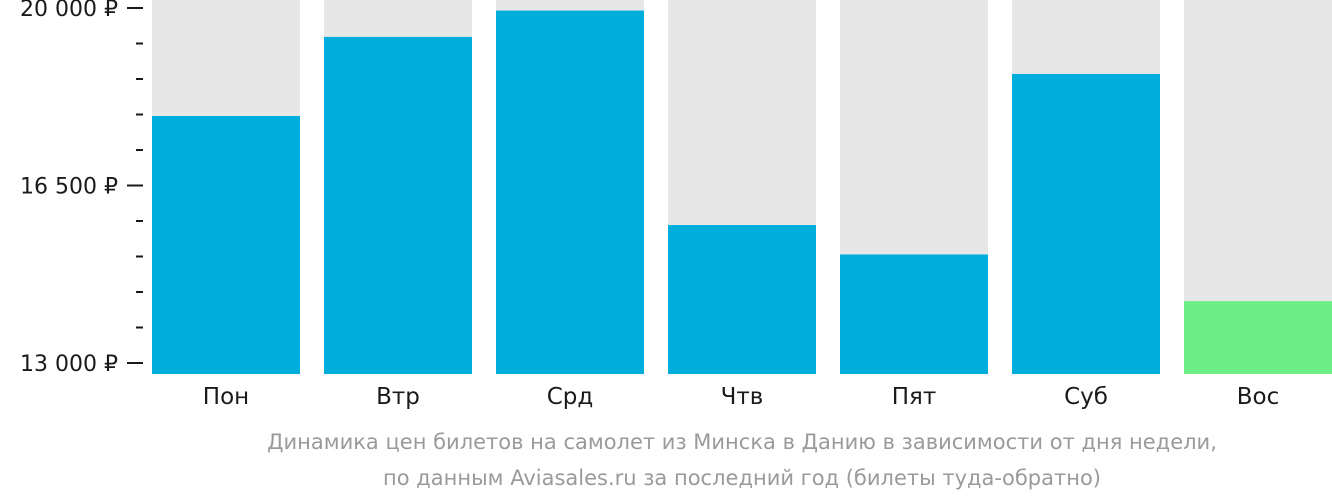  What do you see at coordinates (226, 397) in the screenshot?
I see `x-tick-label: Пон` at bounding box center [226, 397].